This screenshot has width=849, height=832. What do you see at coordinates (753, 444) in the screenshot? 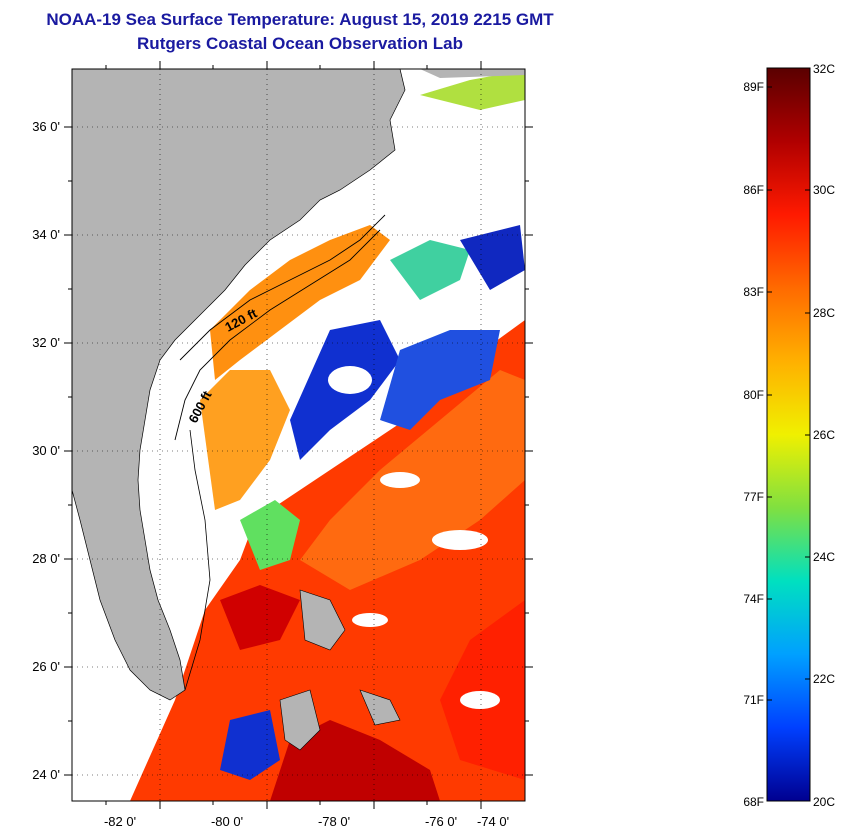
I see `fahrenheit-labels: 89F 86F 83F 80F 77F 74F 71F 68F` at bounding box center [753, 444].